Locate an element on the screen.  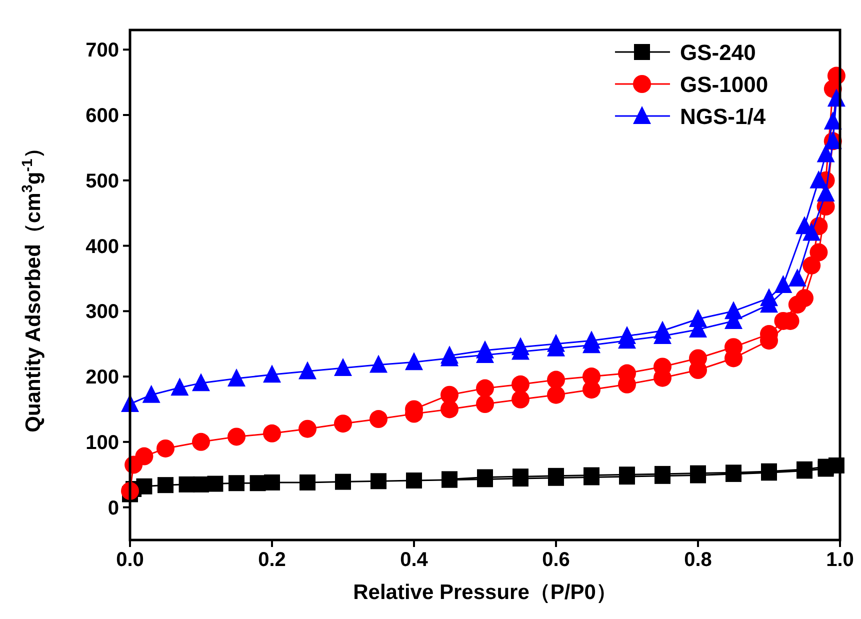
x-tick-label: 0.2 is located at coordinates (272, 560).